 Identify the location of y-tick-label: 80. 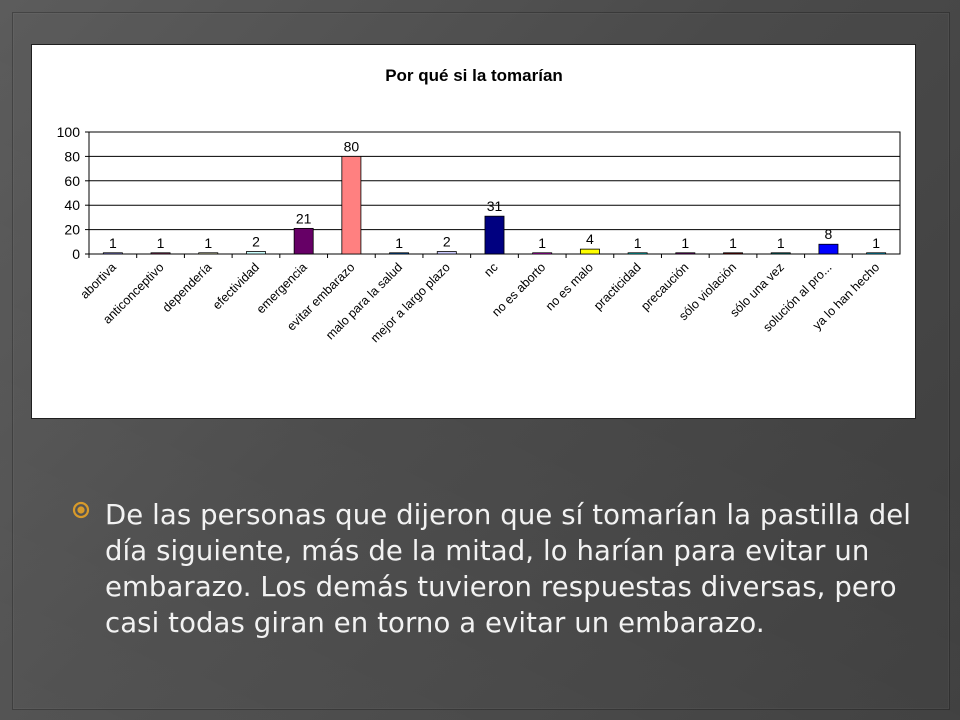
(72, 156).